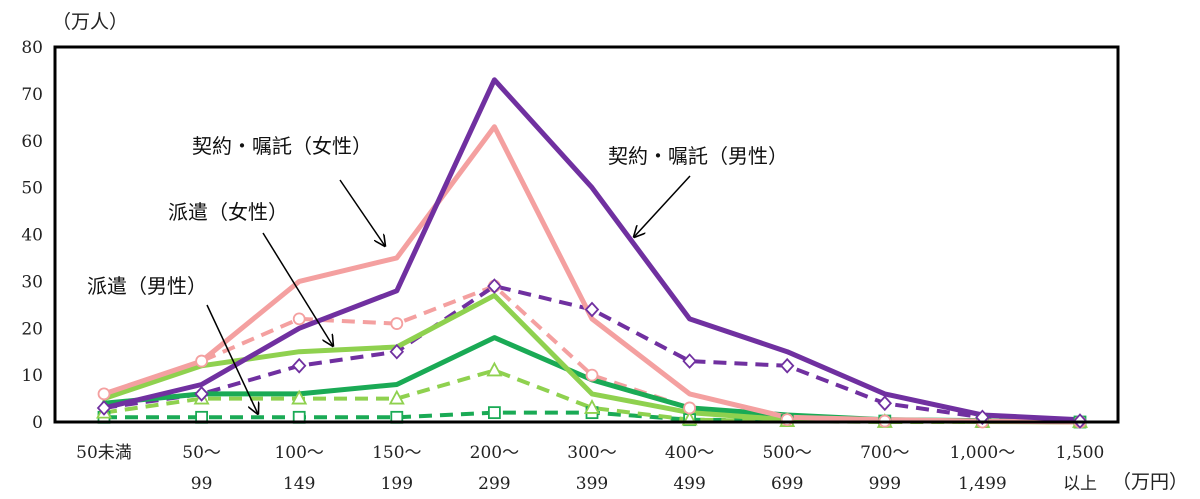  What do you see at coordinates (32, 282) in the screenshot?
I see `y-tick-label-3: 30` at bounding box center [32, 282].